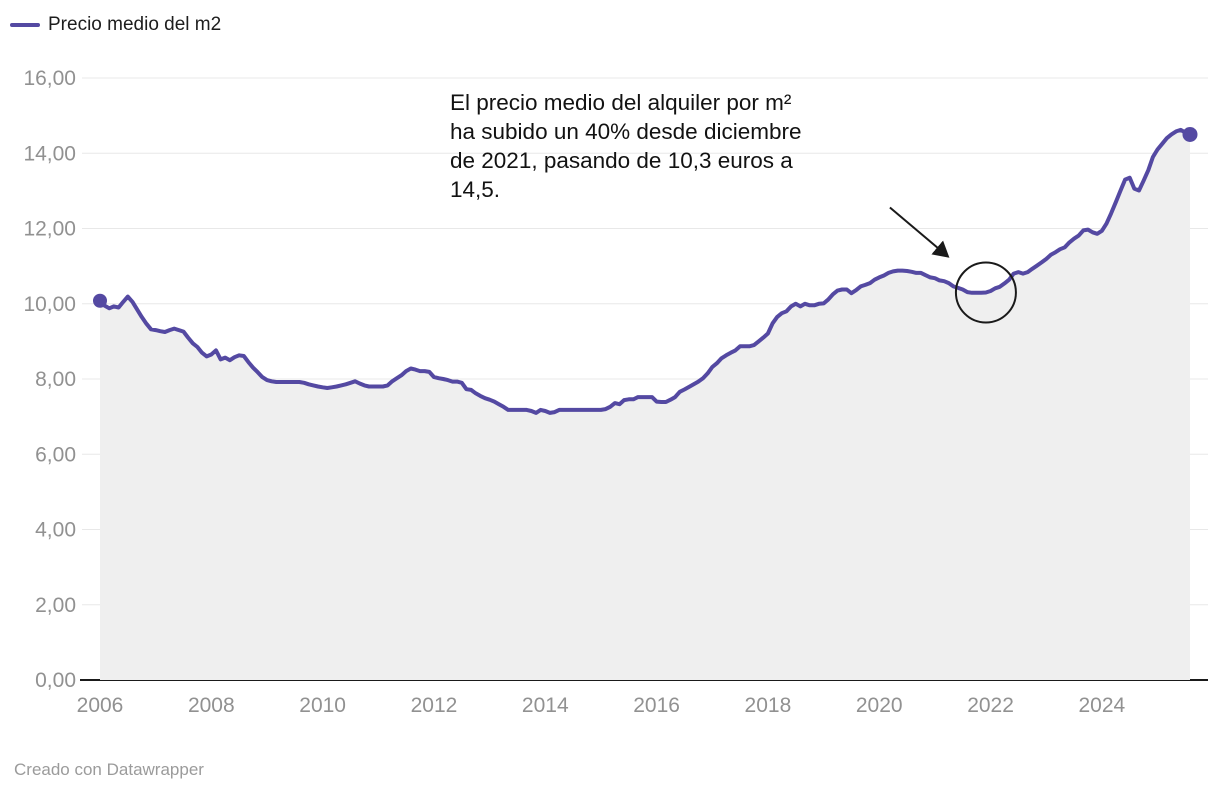 This screenshot has height=796, width=1220. What do you see at coordinates (919, 232) in the screenshot?
I see `annotation-arrow` at bounding box center [919, 232].